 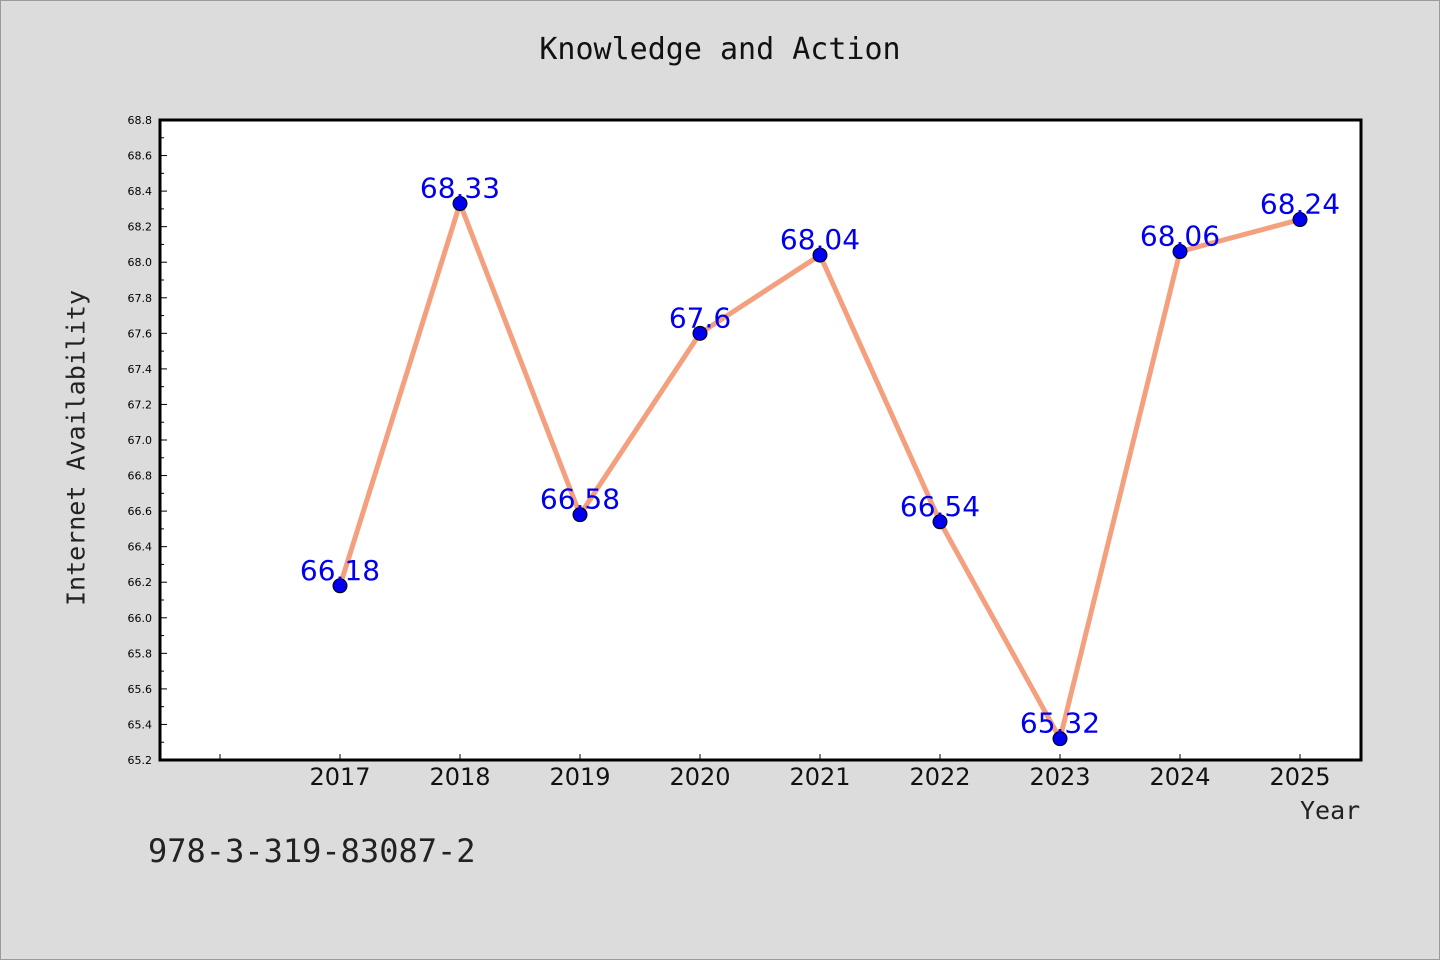 What do you see at coordinates (312, 851) in the screenshot?
I see `isbn-footnote: 978-3-319-83087-2` at bounding box center [312, 851].